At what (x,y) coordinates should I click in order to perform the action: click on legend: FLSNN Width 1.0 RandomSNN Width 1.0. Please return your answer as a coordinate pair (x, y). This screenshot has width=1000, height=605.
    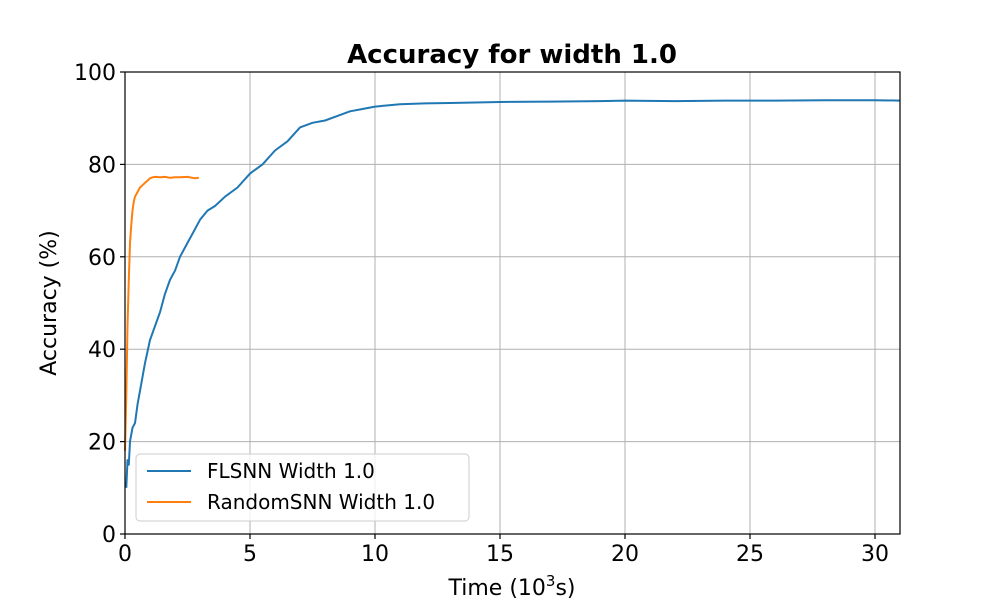
    Looking at the image, I should click on (302, 487).